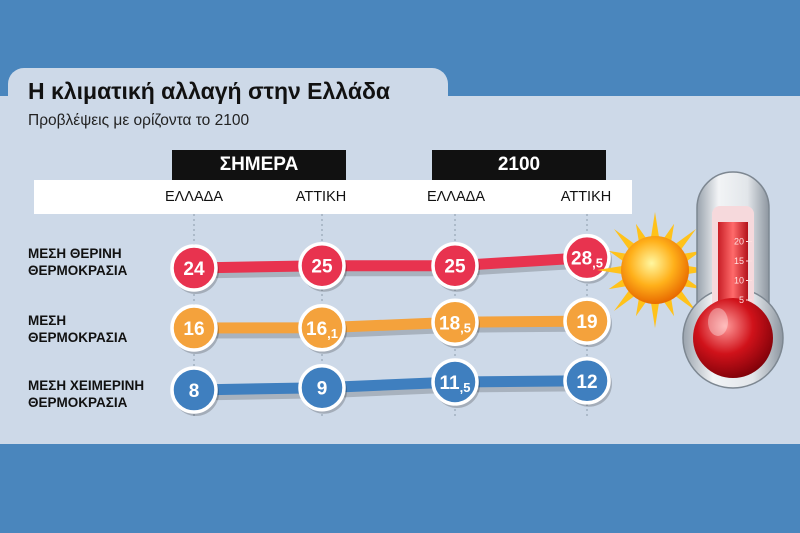  I want to click on data-point-2-3: 12, so click(587, 382).